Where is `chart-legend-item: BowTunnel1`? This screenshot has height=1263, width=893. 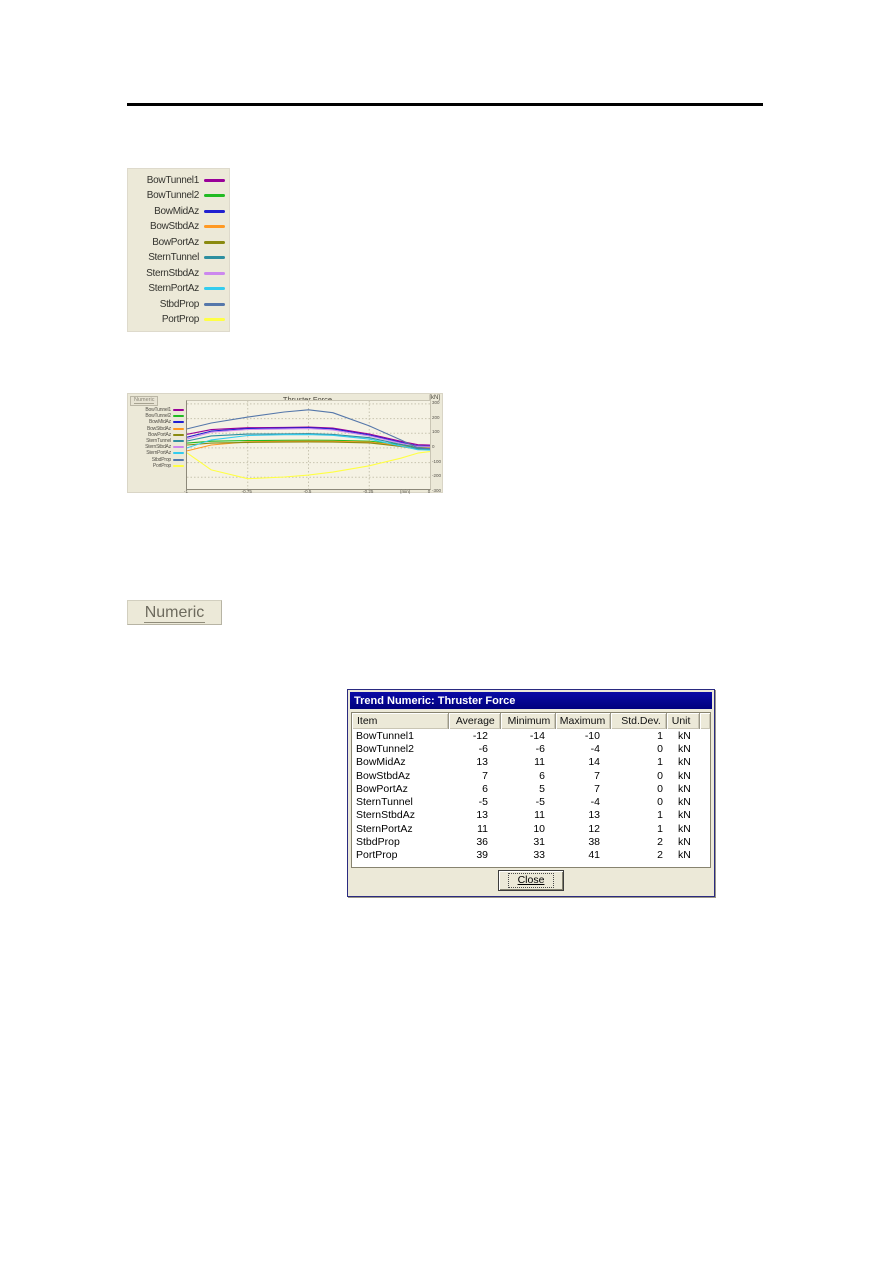
chart-legend-item: BowTunnel1 is located at coordinates (156, 410).